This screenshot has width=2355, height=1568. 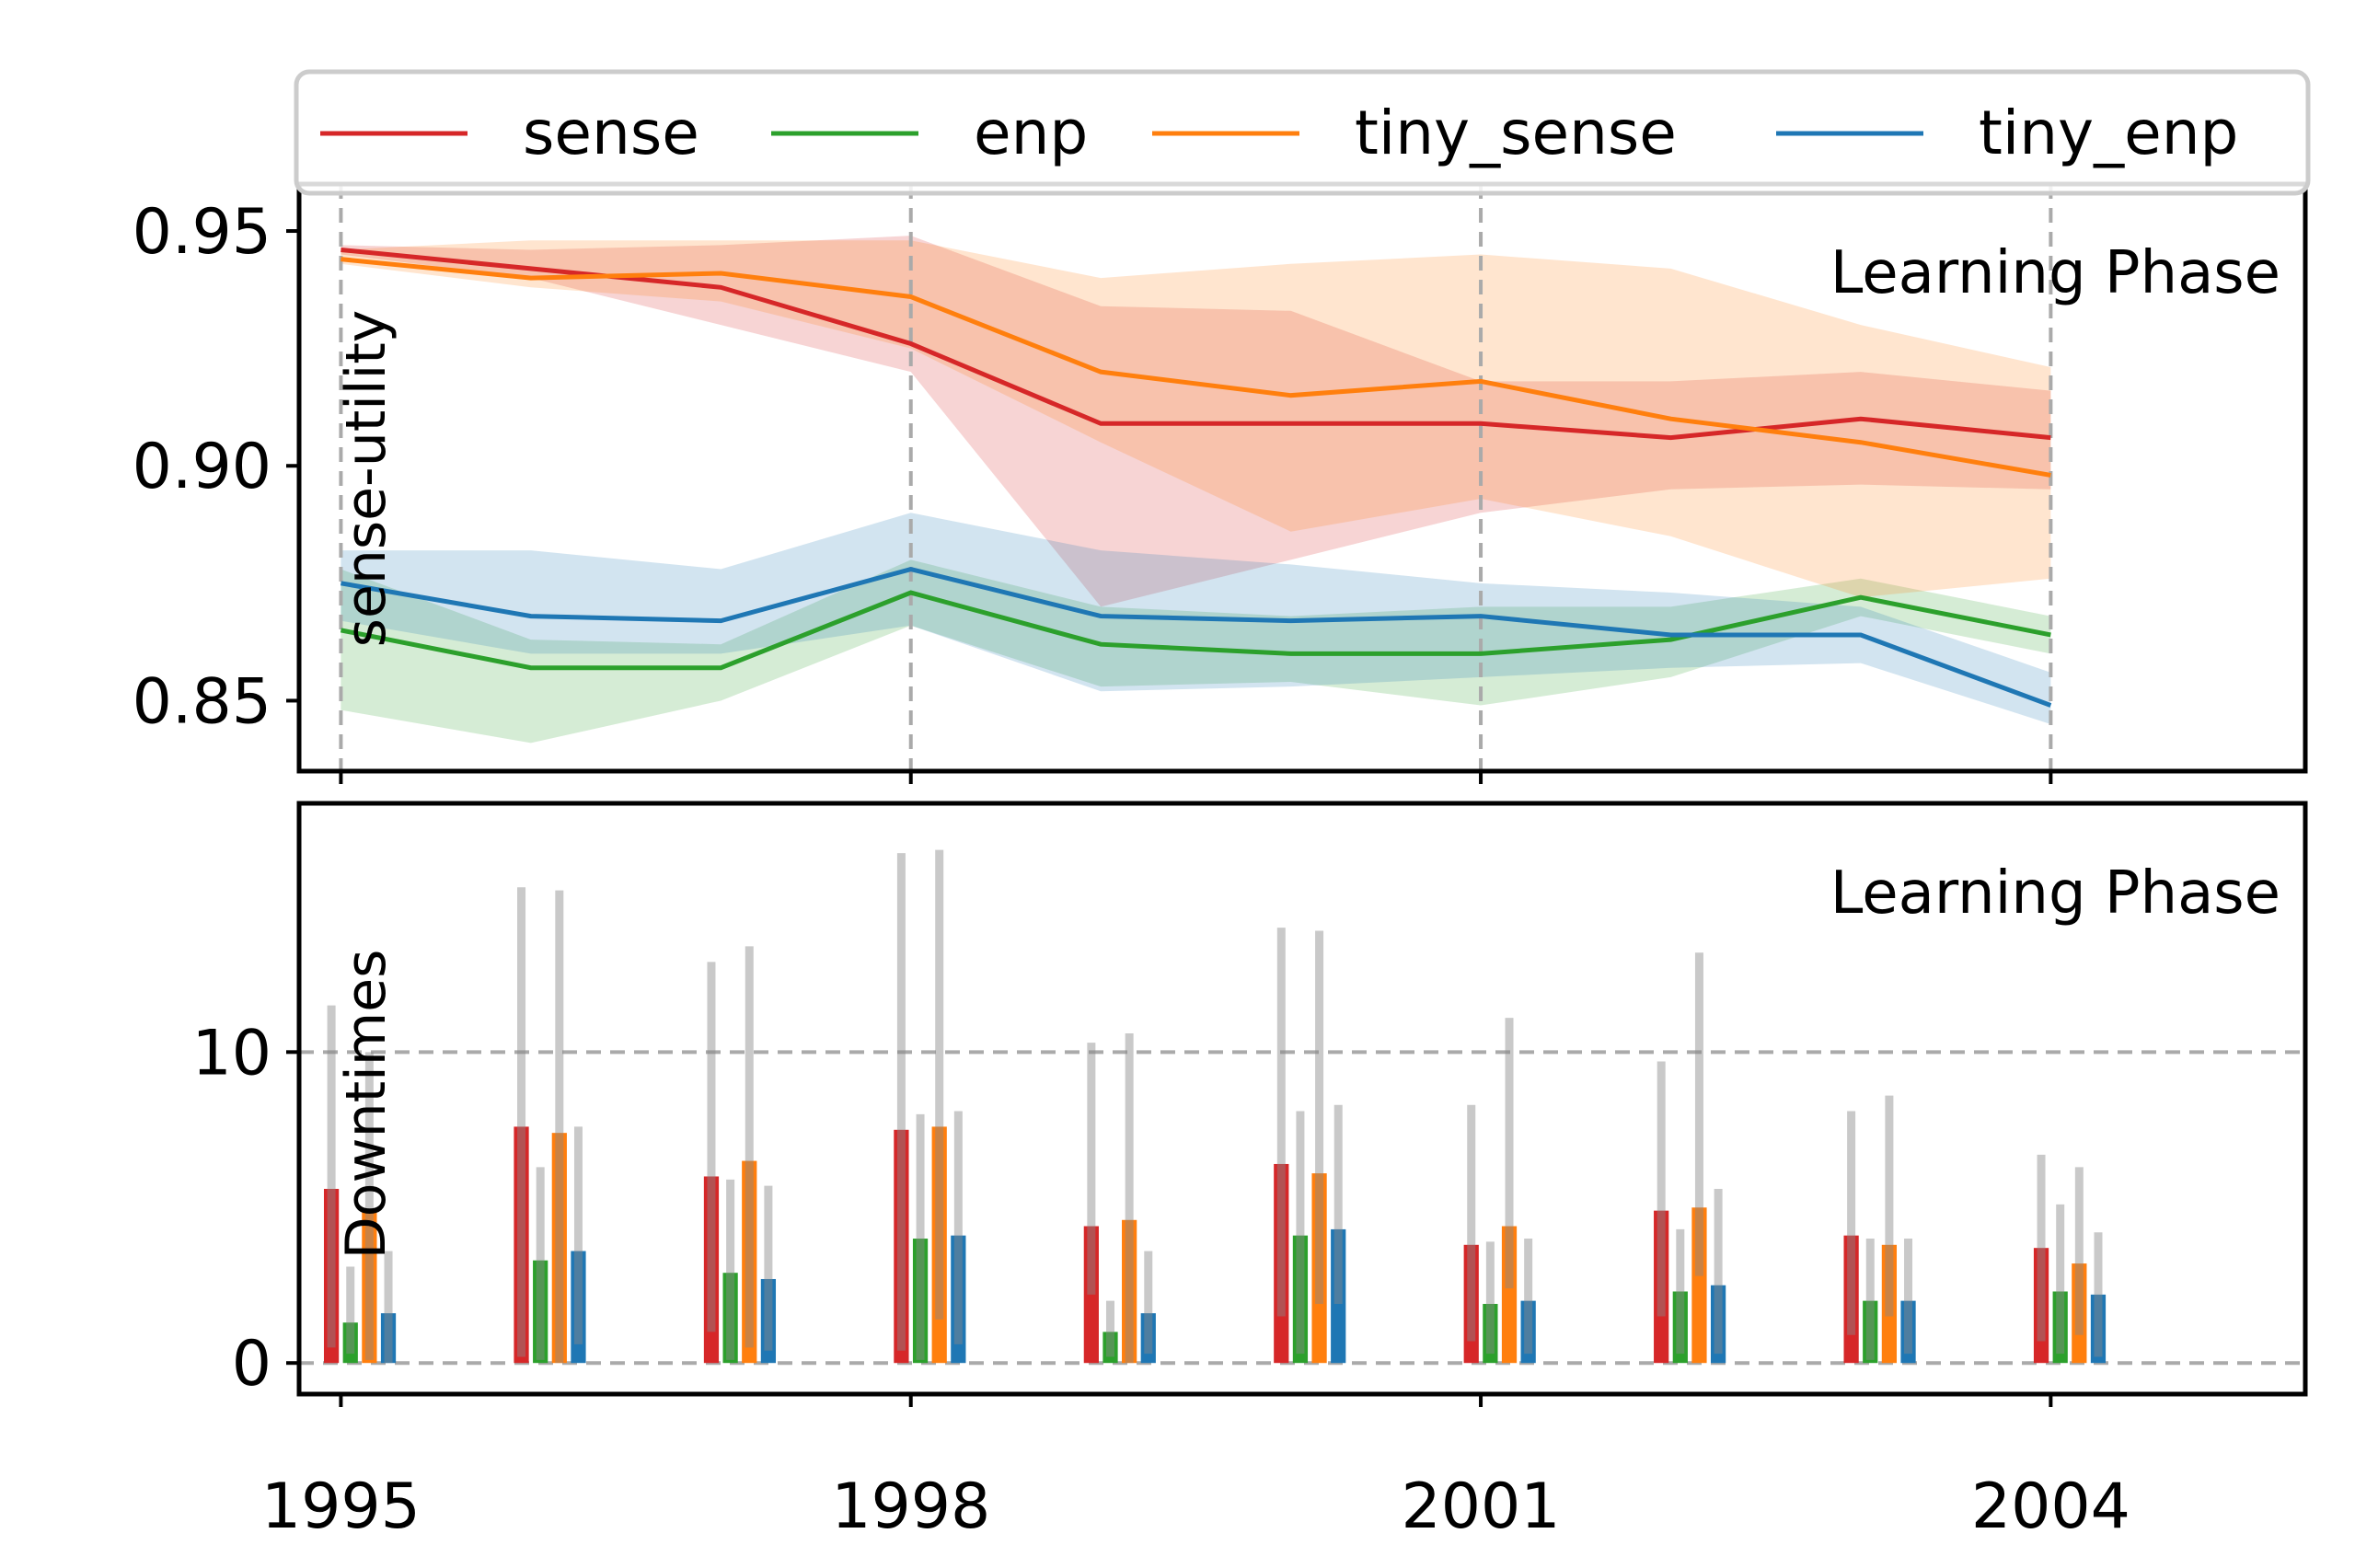 I want to click on bottom-ytick-label: 10, so click(x=231, y=1053).